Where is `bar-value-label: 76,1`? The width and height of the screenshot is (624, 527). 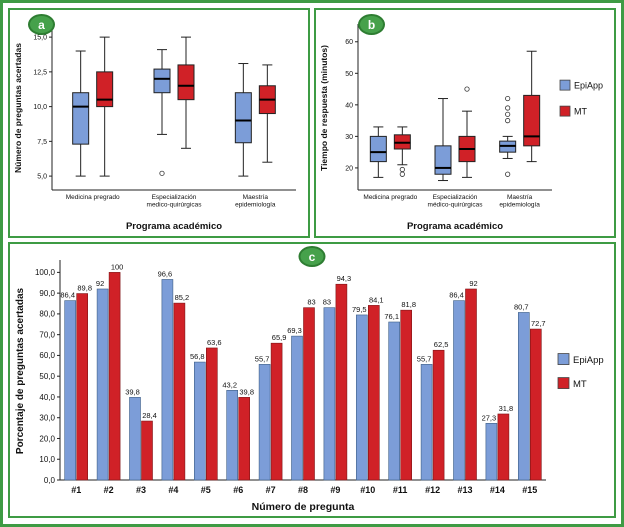
bar-value-label: 76,1 is located at coordinates (391, 316).